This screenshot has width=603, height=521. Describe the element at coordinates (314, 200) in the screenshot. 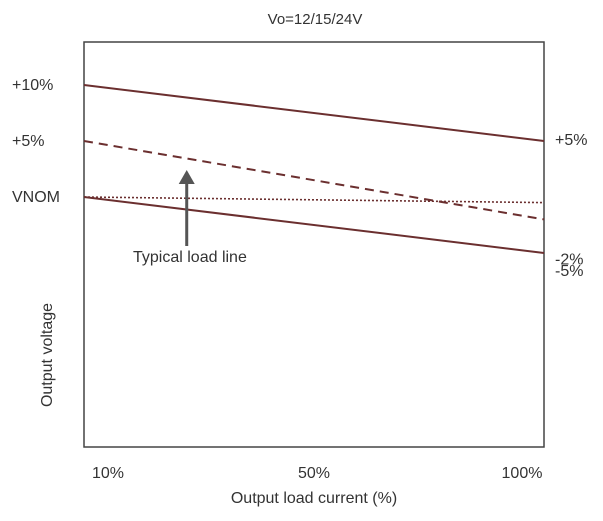

I see `series-line-3-dotted` at that location.